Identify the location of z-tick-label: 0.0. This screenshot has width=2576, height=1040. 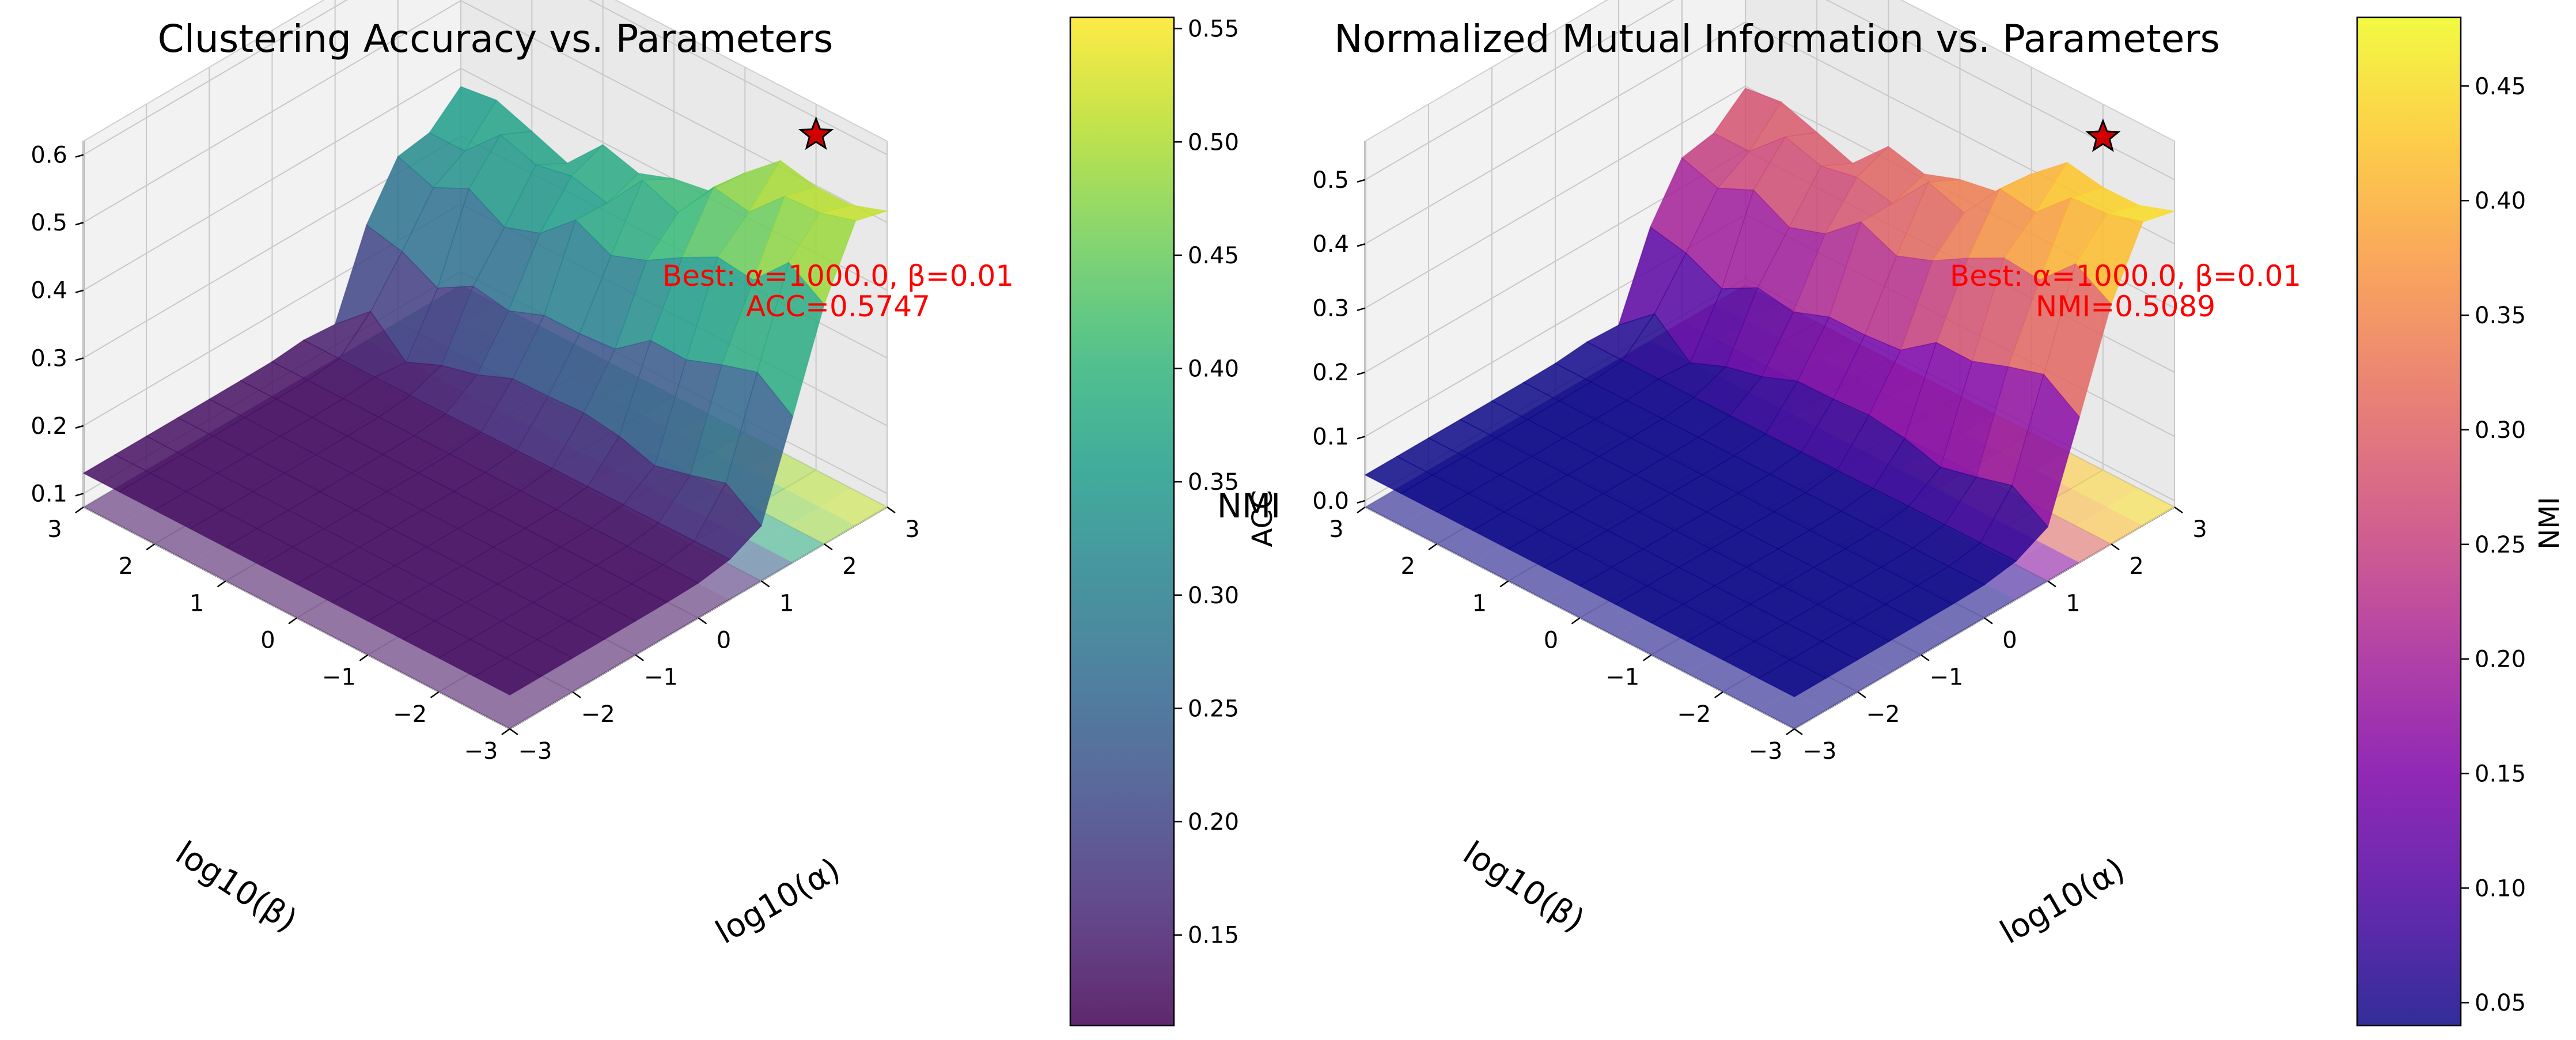
(1330, 502).